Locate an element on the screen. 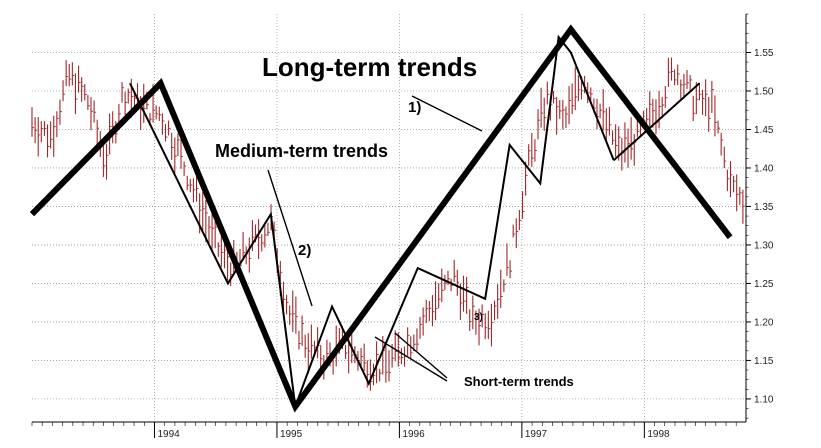 The height and width of the screenshot is (448, 821). annotation-two: 2) is located at coordinates (304, 250).